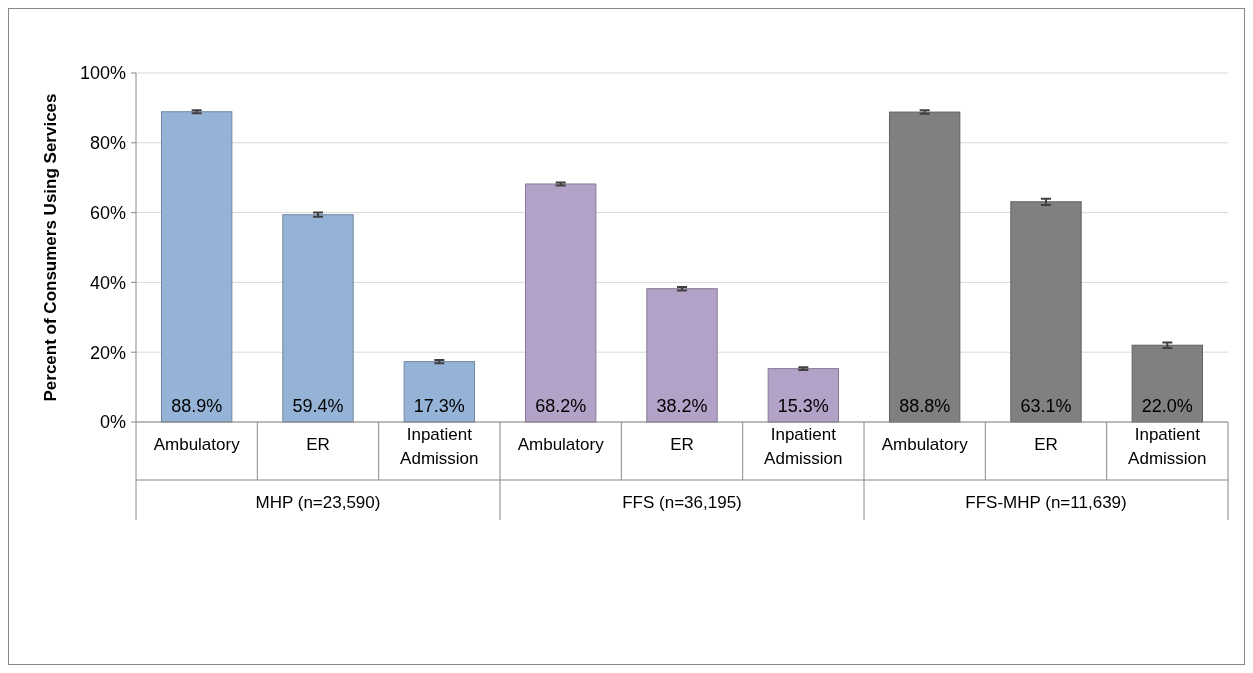 This screenshot has width=1253, height=673. I want to click on data-label: 88.9%, so click(197, 406).